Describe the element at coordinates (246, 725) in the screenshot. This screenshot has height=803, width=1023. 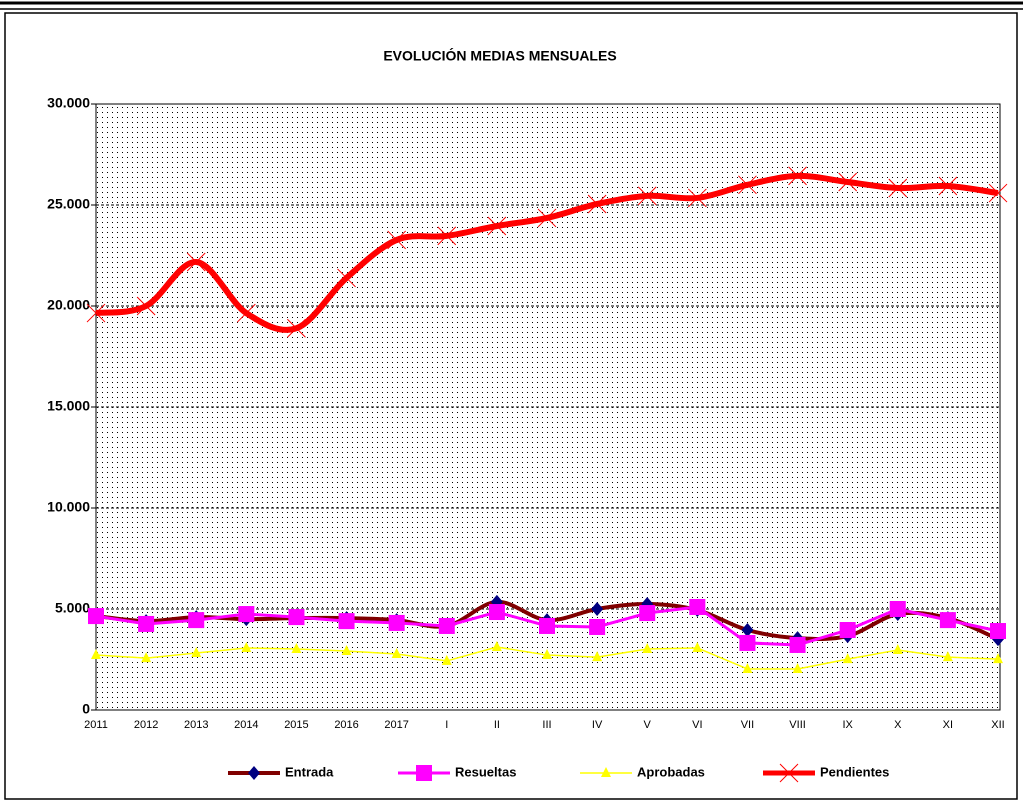
I see `x-tick-label: 2014` at that location.